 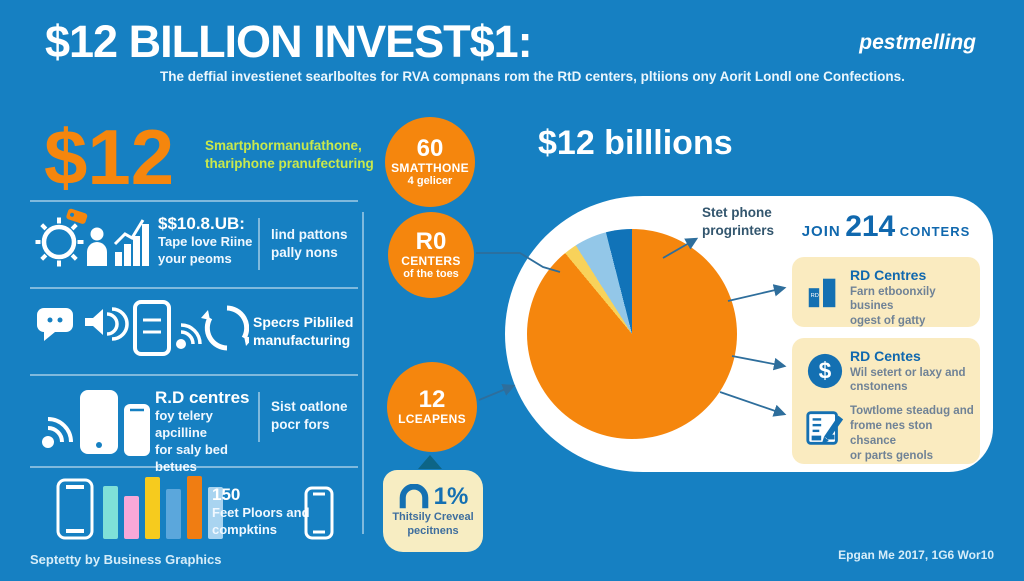 What do you see at coordinates (432, 400) in the screenshot?
I see `circle3-value: 12` at bounding box center [432, 400].